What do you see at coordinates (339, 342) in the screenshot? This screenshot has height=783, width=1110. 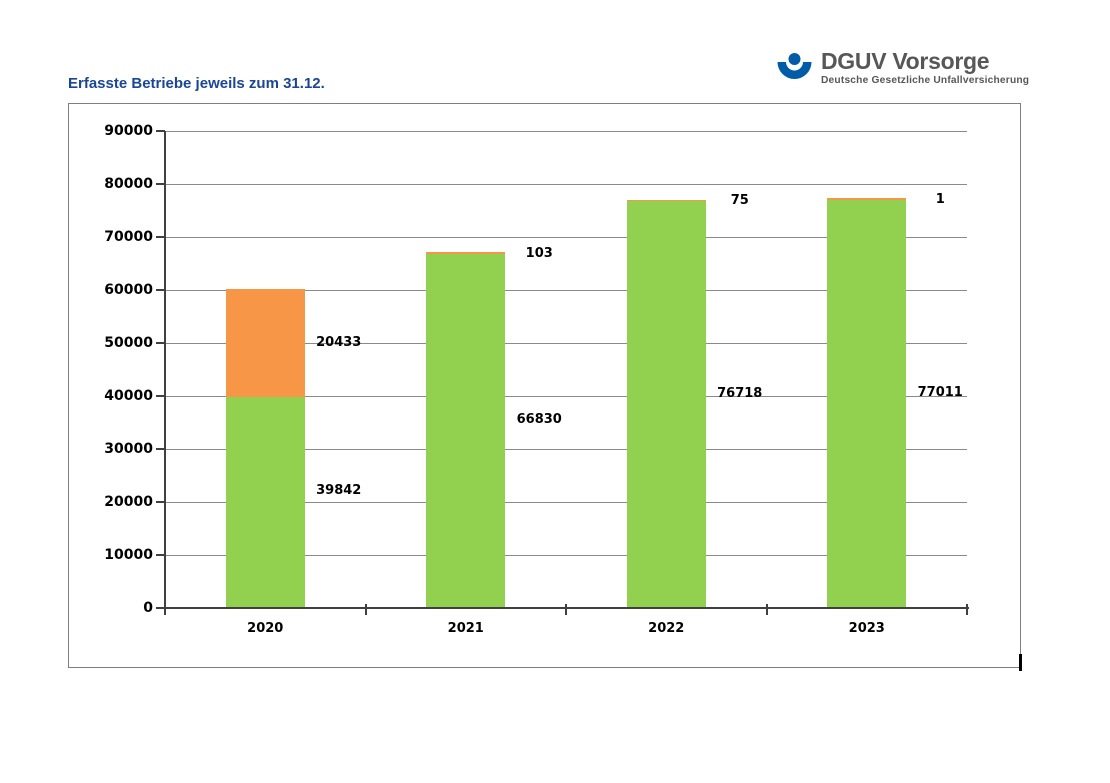 I see `data-label-orange-2020: 20433` at bounding box center [339, 342].